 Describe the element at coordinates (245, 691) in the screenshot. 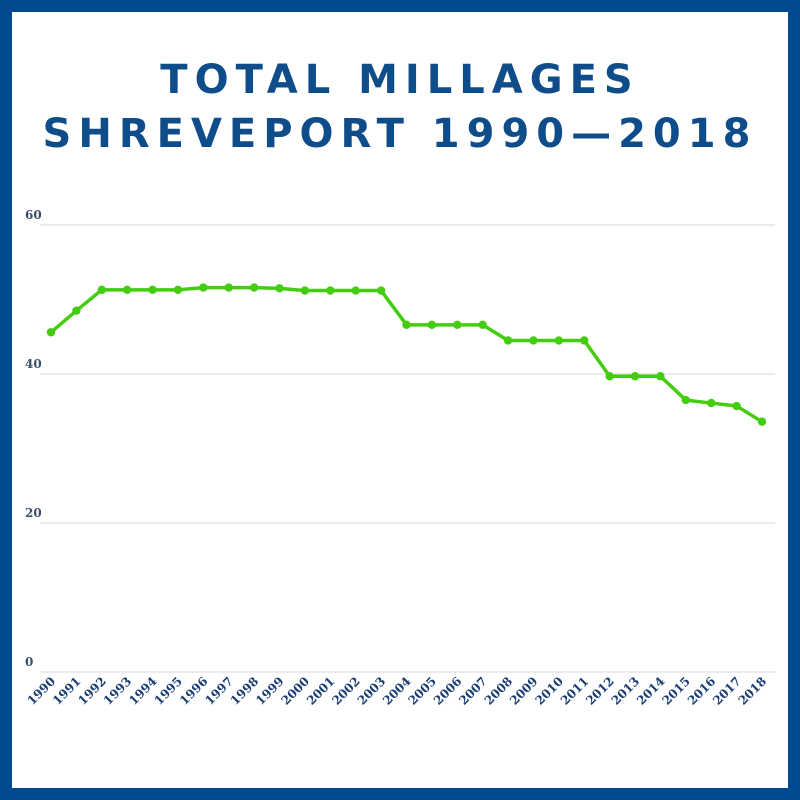

I see `x-tick-label: 1998` at that location.